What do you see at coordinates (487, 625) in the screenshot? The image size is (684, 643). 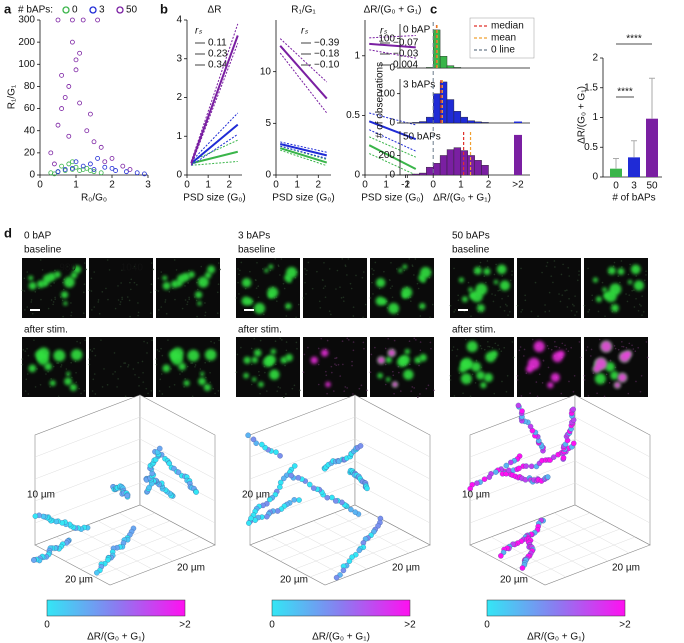 I see `colorbar-min: 0` at bounding box center [487, 625].